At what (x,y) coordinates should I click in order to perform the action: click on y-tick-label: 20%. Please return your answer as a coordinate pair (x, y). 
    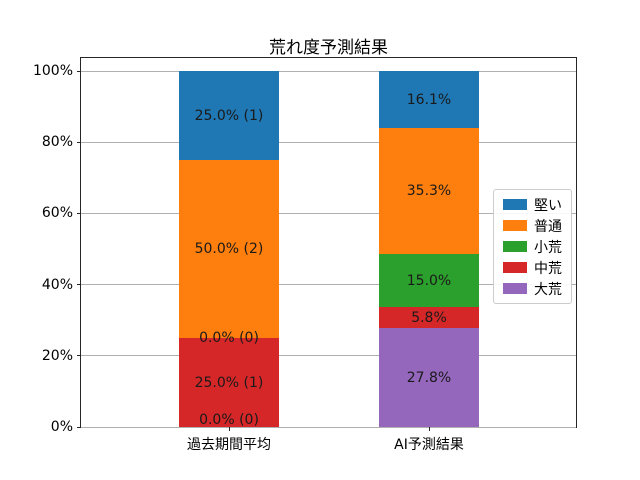
    Looking at the image, I should click on (57, 355).